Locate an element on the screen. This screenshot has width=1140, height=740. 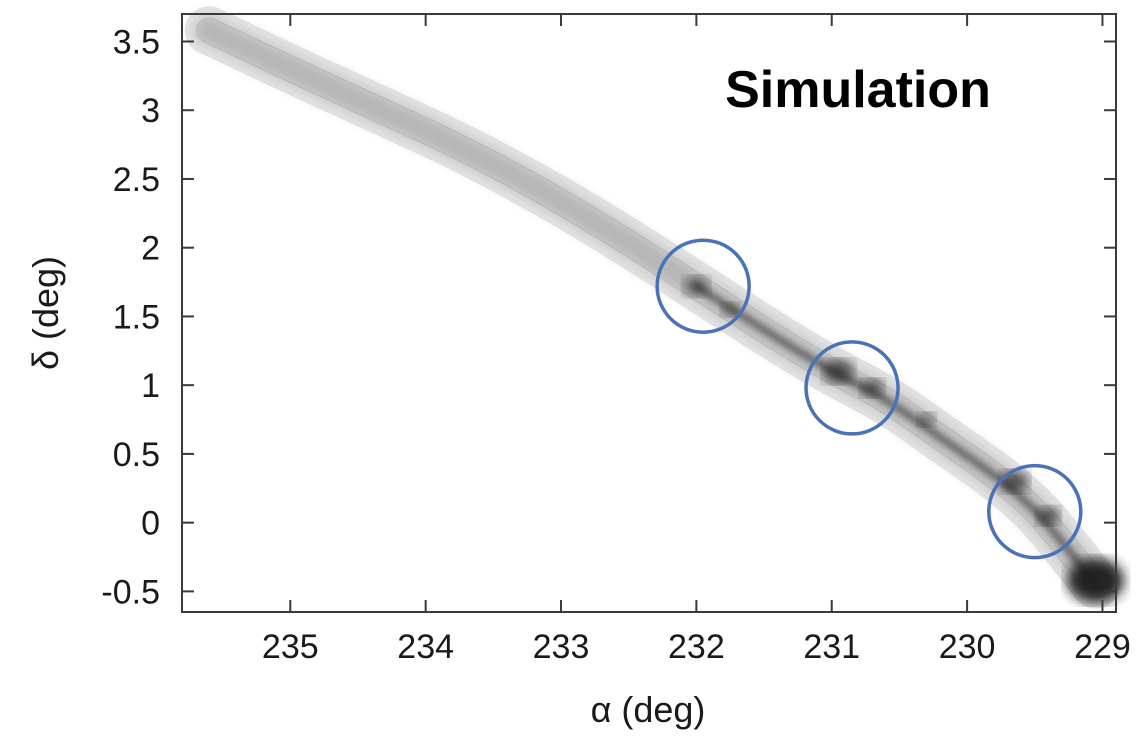
x-tick-labels: 235 234 233 232 231 230 229 is located at coordinates (696, 647).